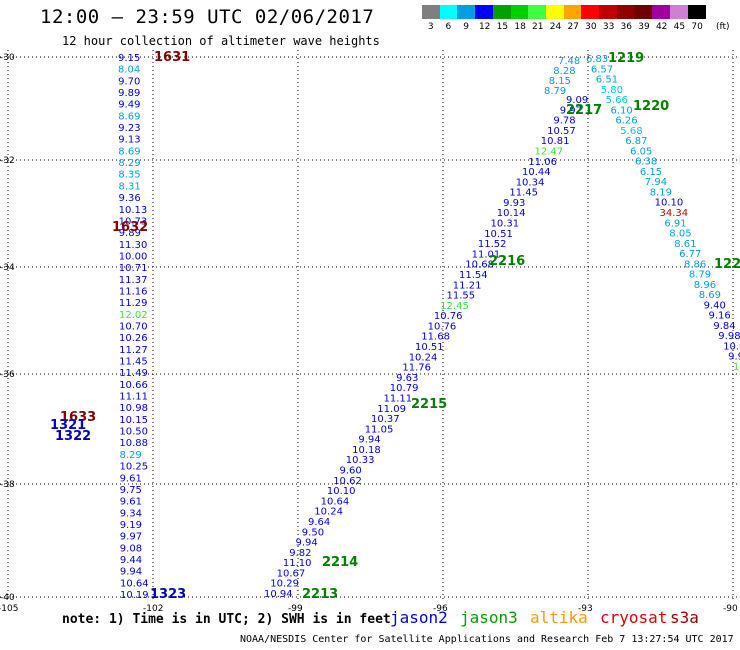  Describe the element at coordinates (131, 537) in the screenshot. I see `wave-height-value: 9.97` at that location.